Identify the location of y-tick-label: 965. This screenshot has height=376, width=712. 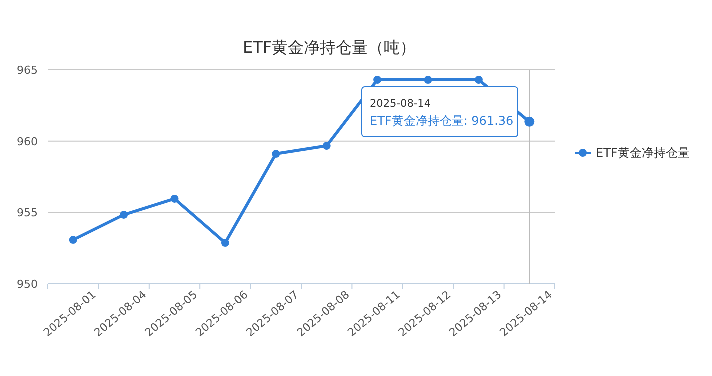
(27, 70).